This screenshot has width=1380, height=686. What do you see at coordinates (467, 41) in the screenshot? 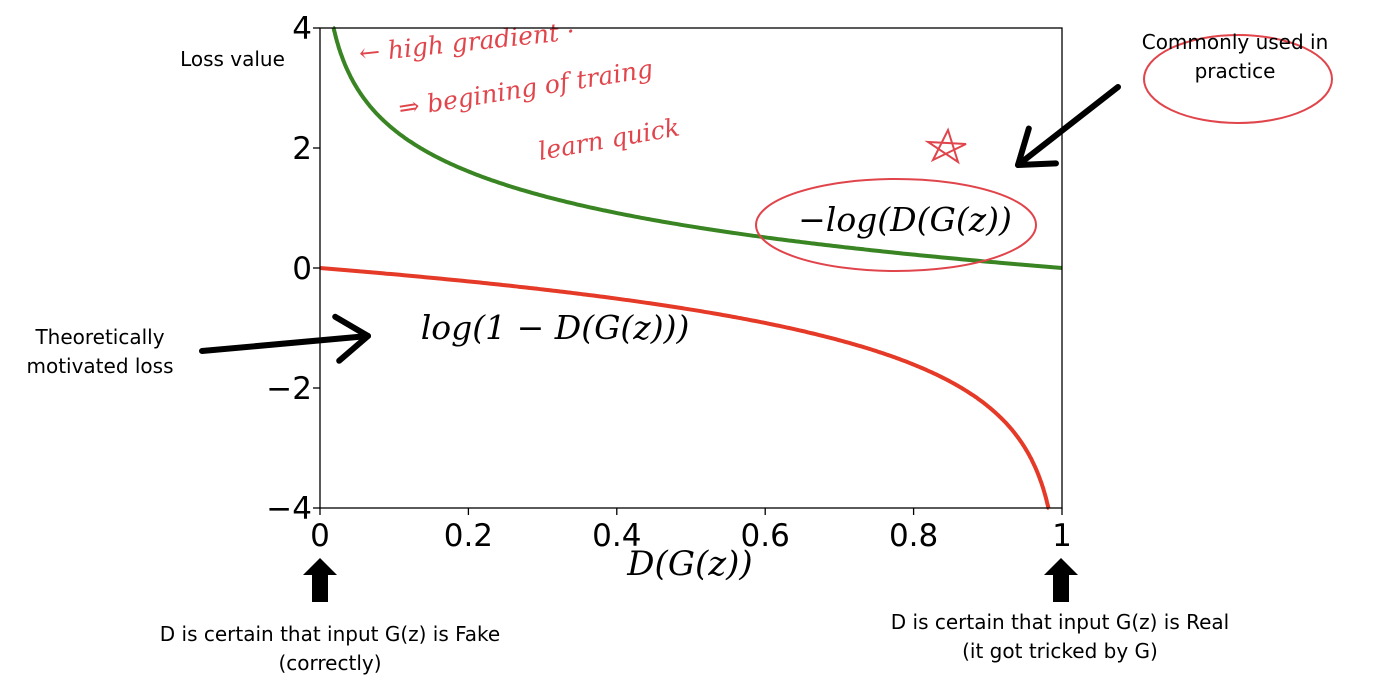
I see `handwritten-note-1: ← high gradient ·` at bounding box center [467, 41].